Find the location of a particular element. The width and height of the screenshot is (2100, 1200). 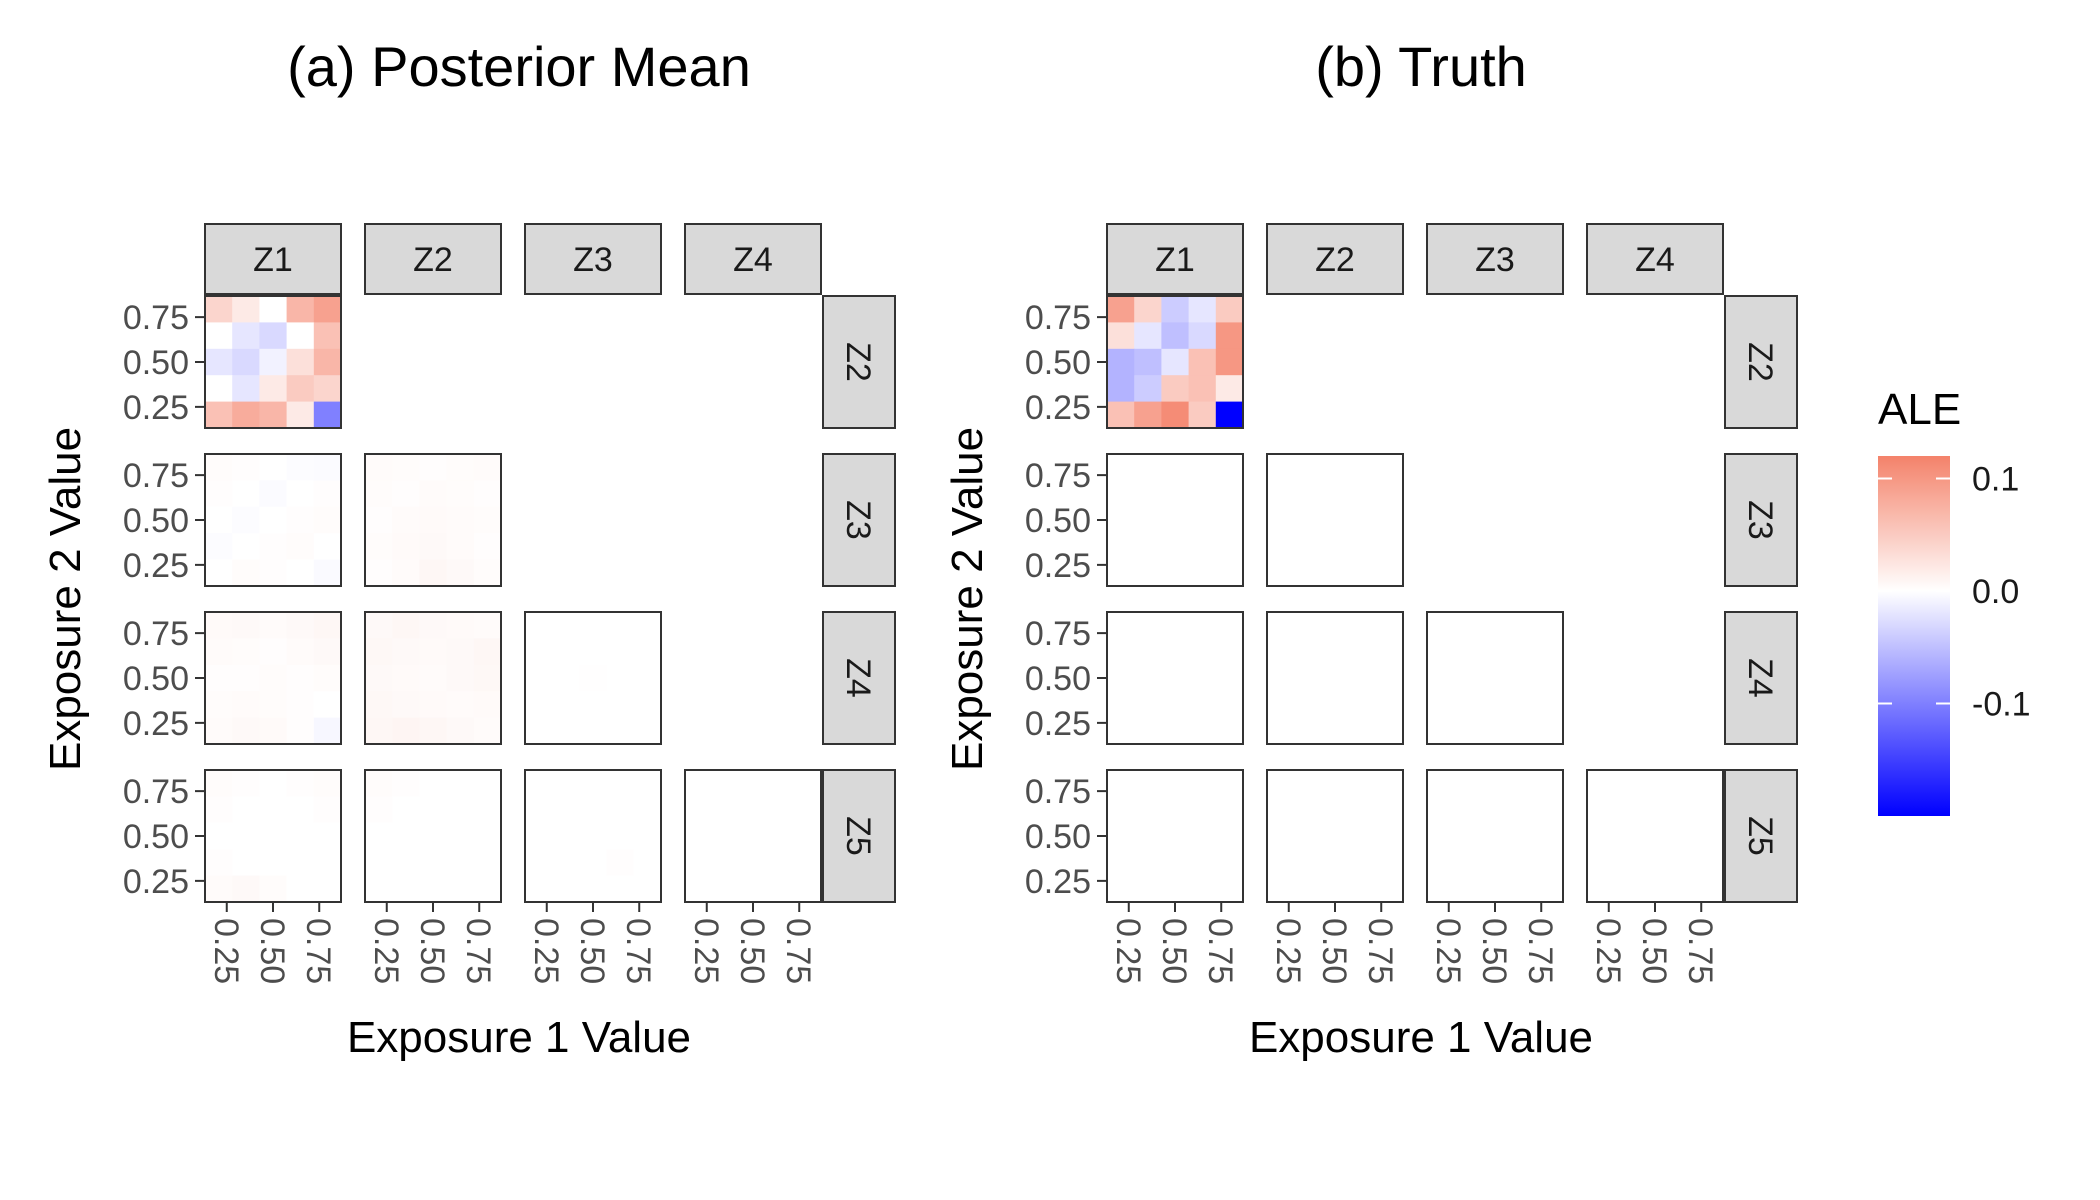

panel-border is located at coordinates (1335, 678).